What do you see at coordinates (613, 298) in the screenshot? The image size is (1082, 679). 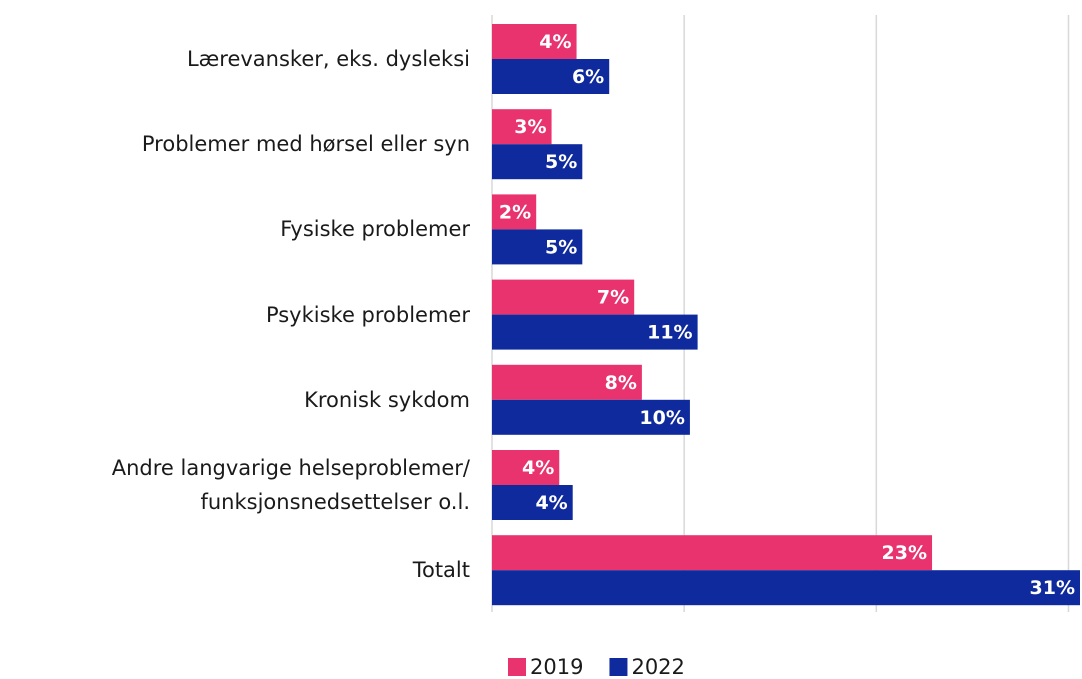 I see `value-label: 7%` at bounding box center [613, 298].